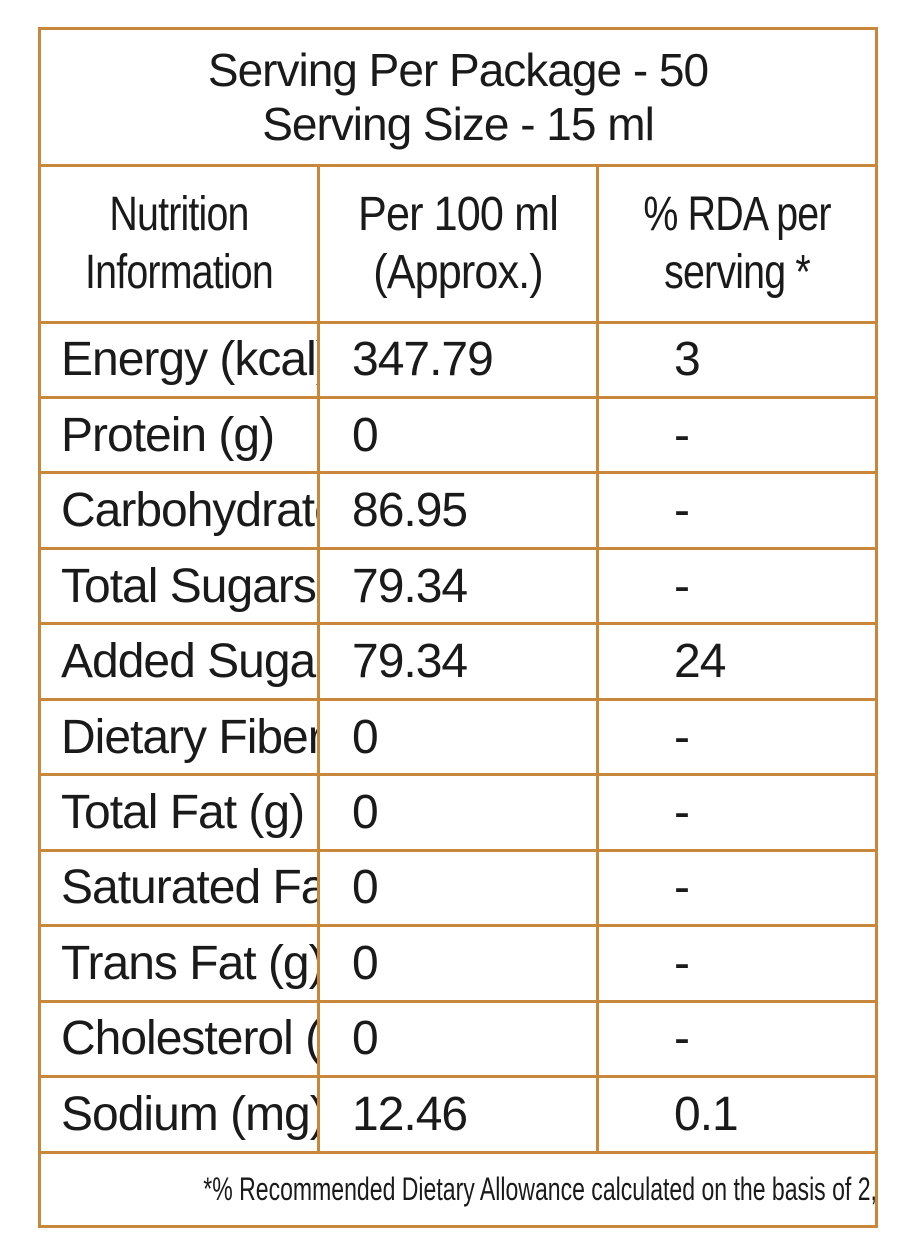  I want to click on column-header: Per 100 ml (Approx.), so click(458, 244).